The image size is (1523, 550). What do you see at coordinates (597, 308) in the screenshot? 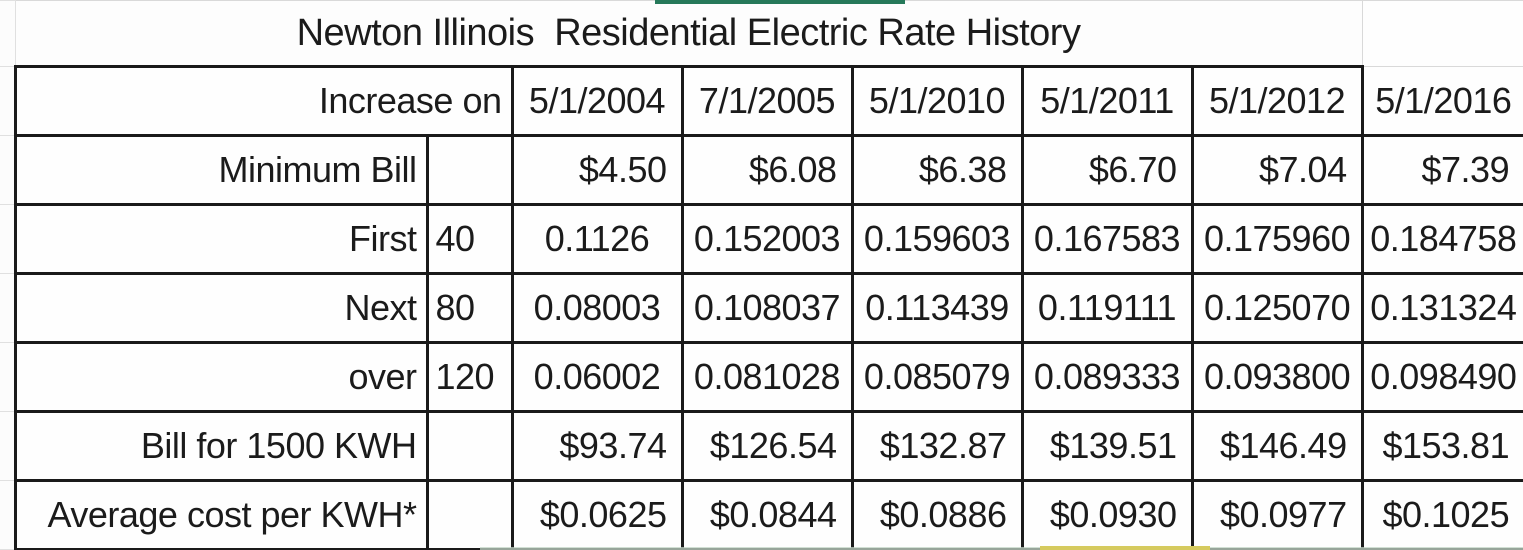
I see `cell-value: 0.08003` at bounding box center [597, 308].